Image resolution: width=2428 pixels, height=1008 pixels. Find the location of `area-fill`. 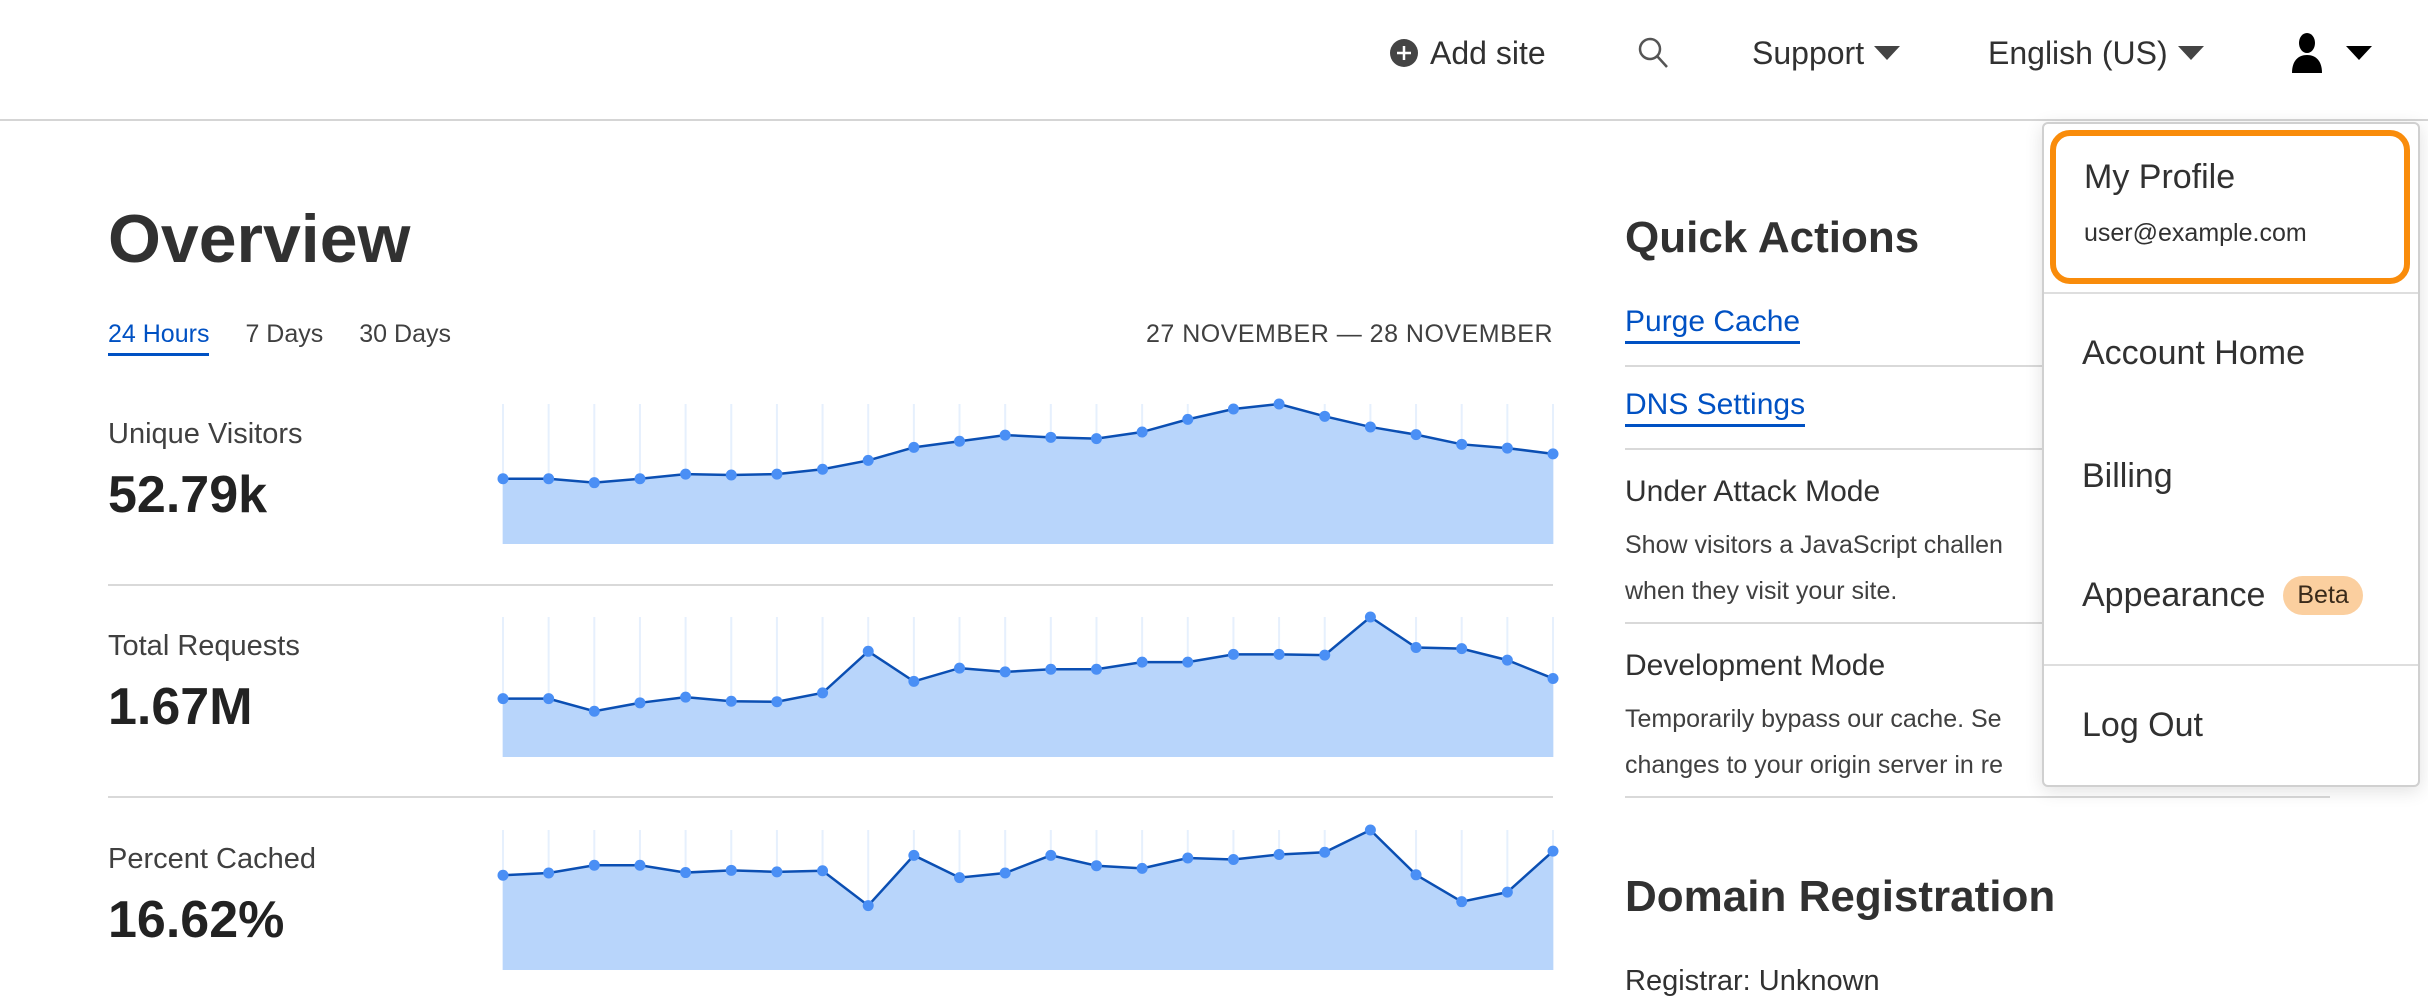

area-fill is located at coordinates (1028, 900).